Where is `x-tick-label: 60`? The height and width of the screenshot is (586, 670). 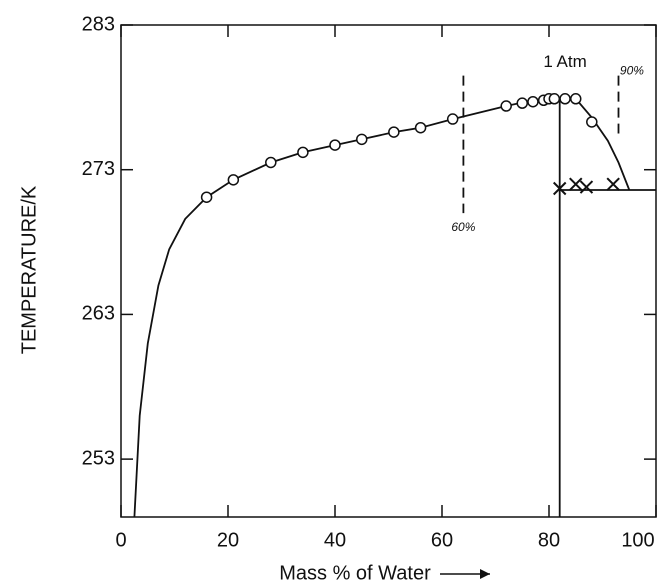
x-tick-label: 60 is located at coordinates (442, 540).